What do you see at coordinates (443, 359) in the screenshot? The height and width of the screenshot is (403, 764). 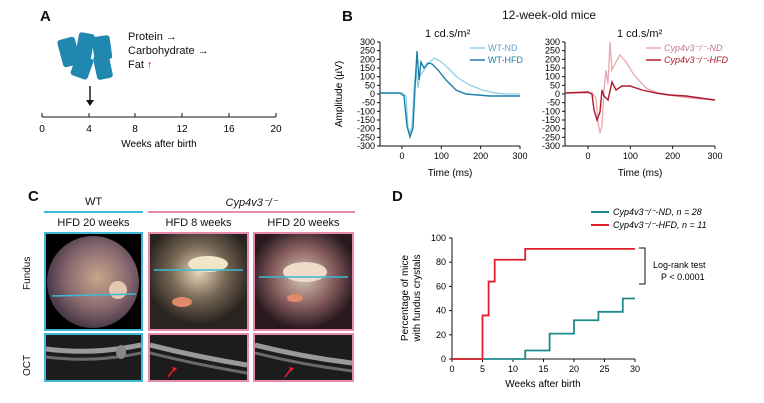 I see `d-ytick: 0` at bounding box center [443, 359].